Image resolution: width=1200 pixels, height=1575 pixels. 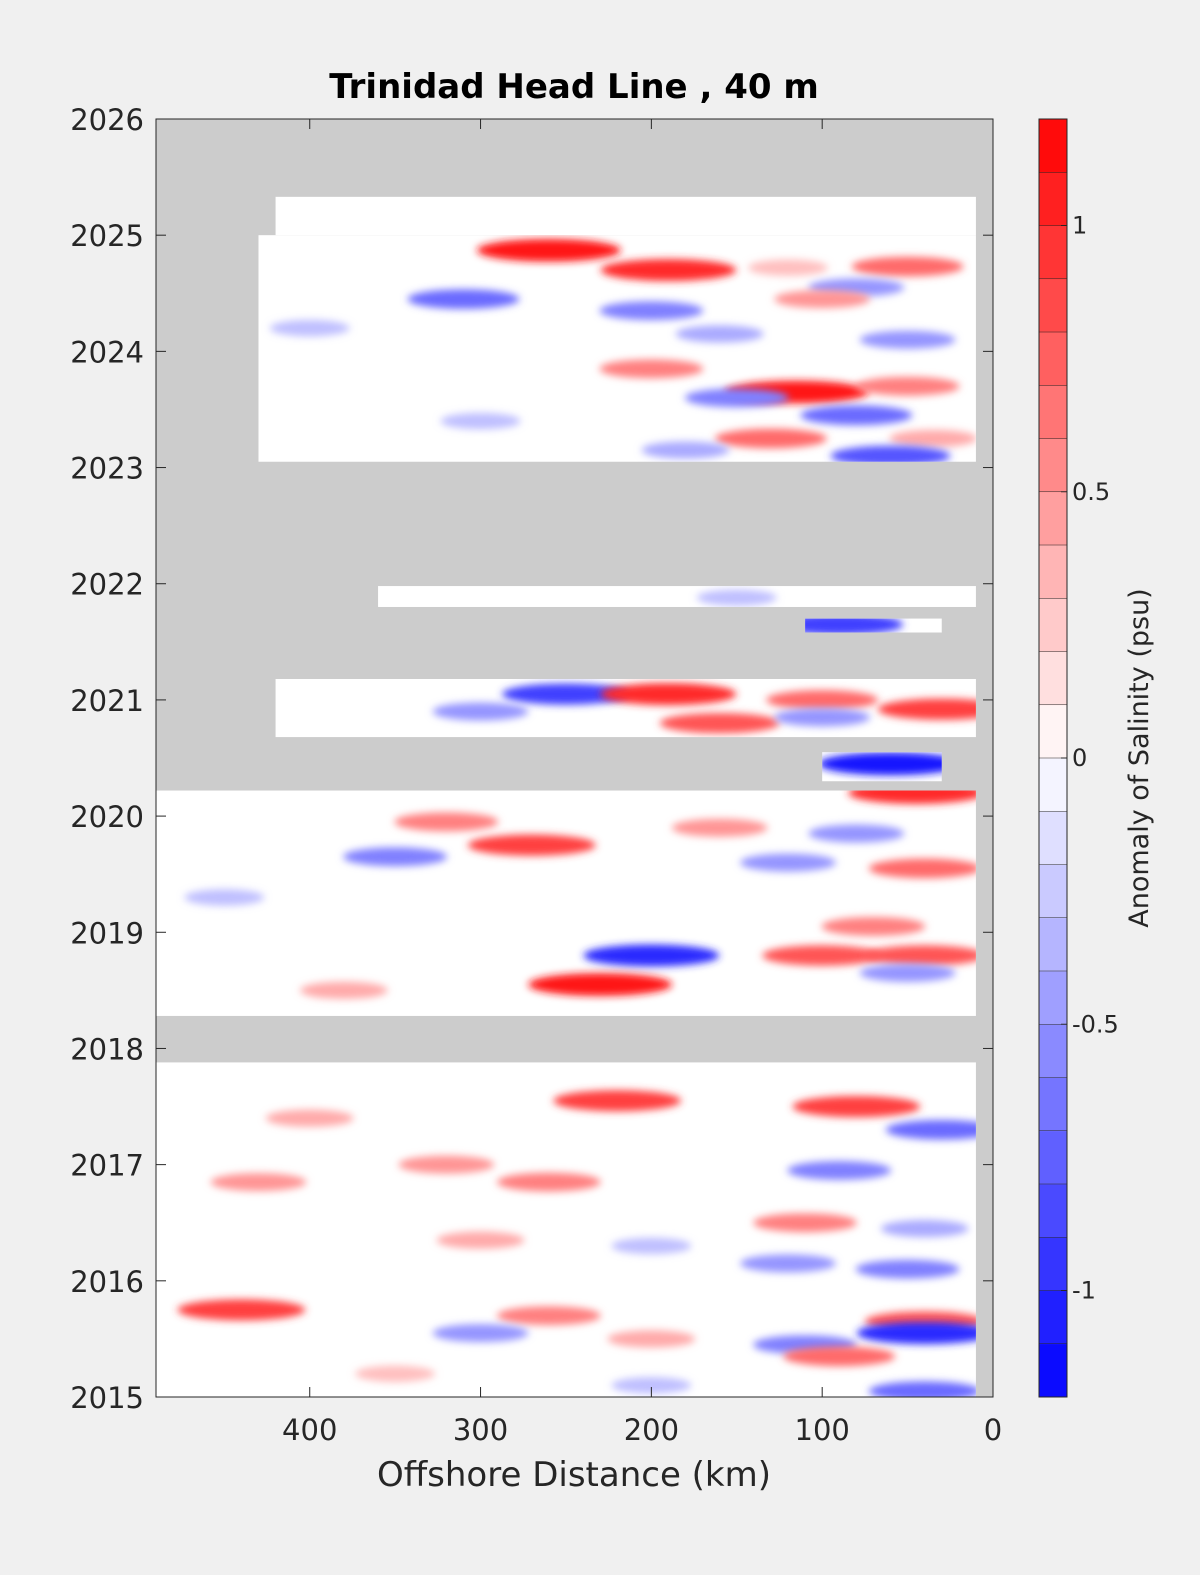 What do you see at coordinates (107, 236) in the screenshot?
I see `y-tick-label: 2025` at bounding box center [107, 236].